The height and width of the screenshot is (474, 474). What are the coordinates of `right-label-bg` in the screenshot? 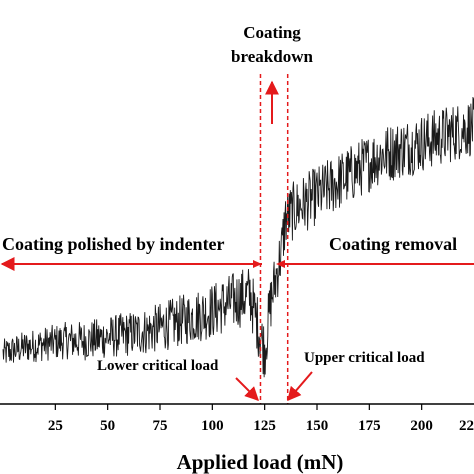 It's located at (399, 244).